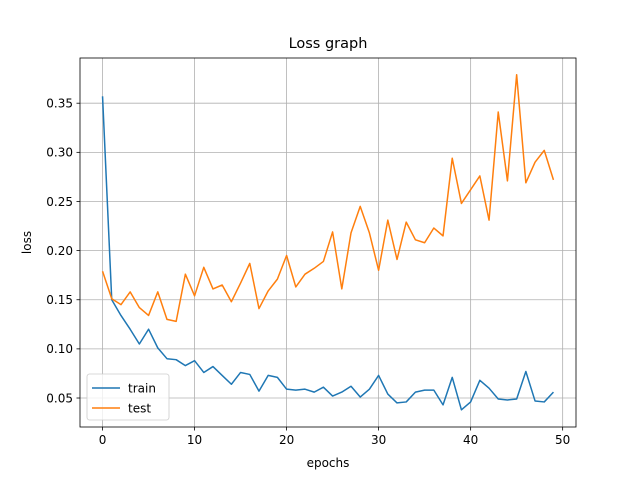 Image resolution: width=640 pixels, height=480 pixels. I want to click on y-tick-label: 0.05, so click(59, 398).